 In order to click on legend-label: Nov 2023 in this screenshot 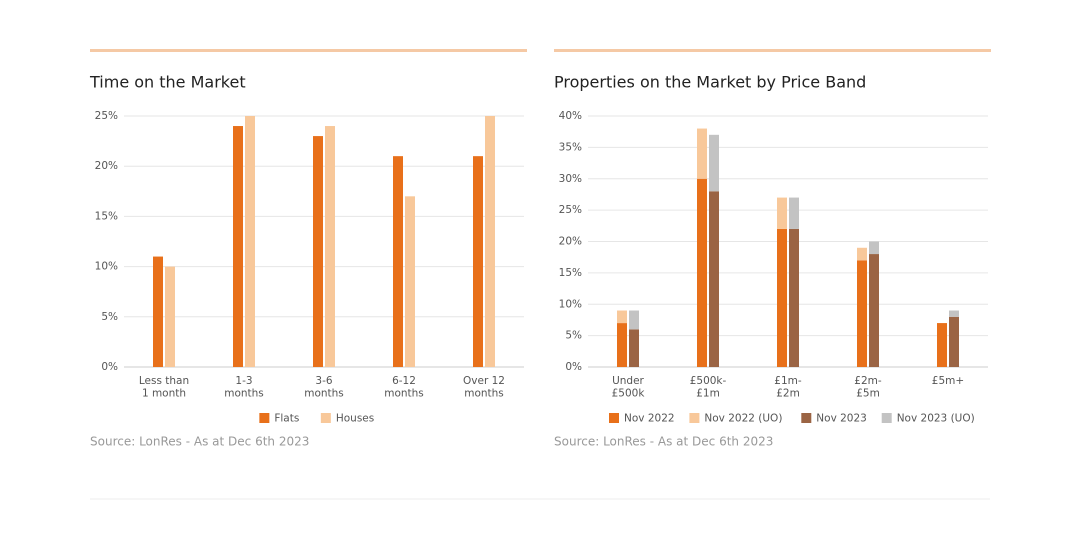, I will do `click(841, 419)`.